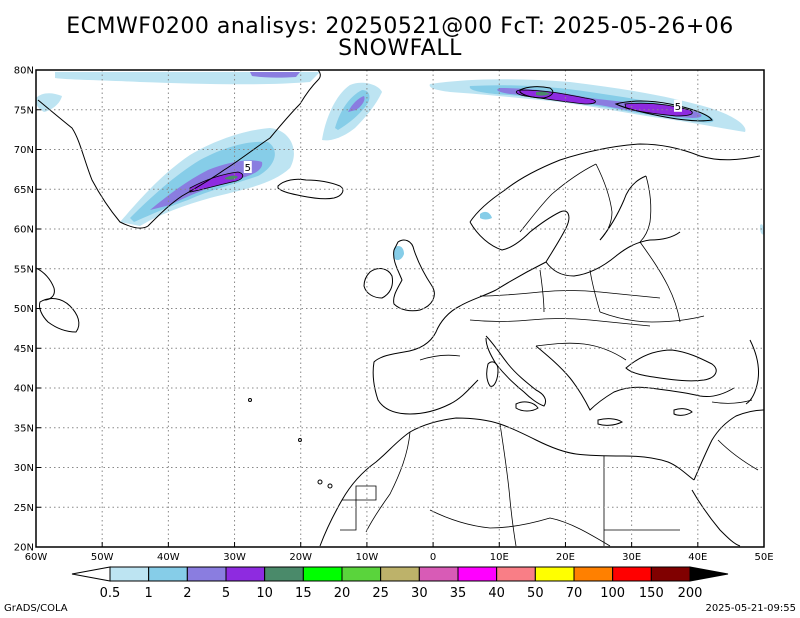 This screenshot has height=618, width=800. I want to click on lat-tick-label: 80N, so click(24, 71).